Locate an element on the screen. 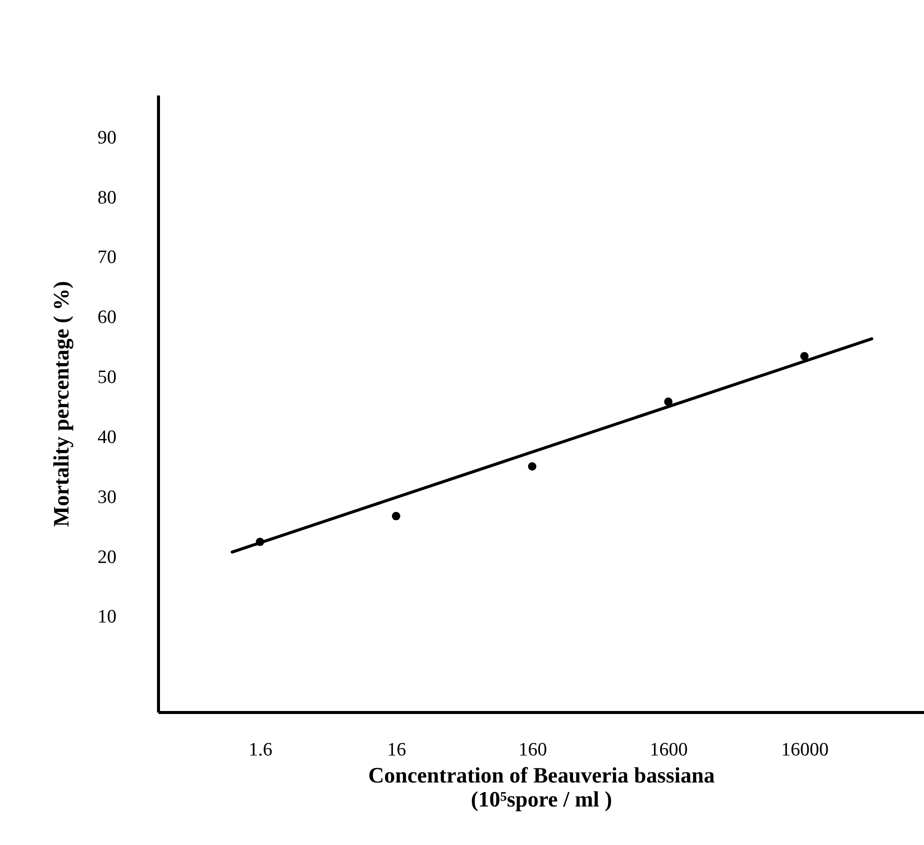 The width and height of the screenshot is (924, 845). x-axis-title: Concentration of Beauveria bassiana (10⁵spore / ml ) is located at coordinates (541, 787).